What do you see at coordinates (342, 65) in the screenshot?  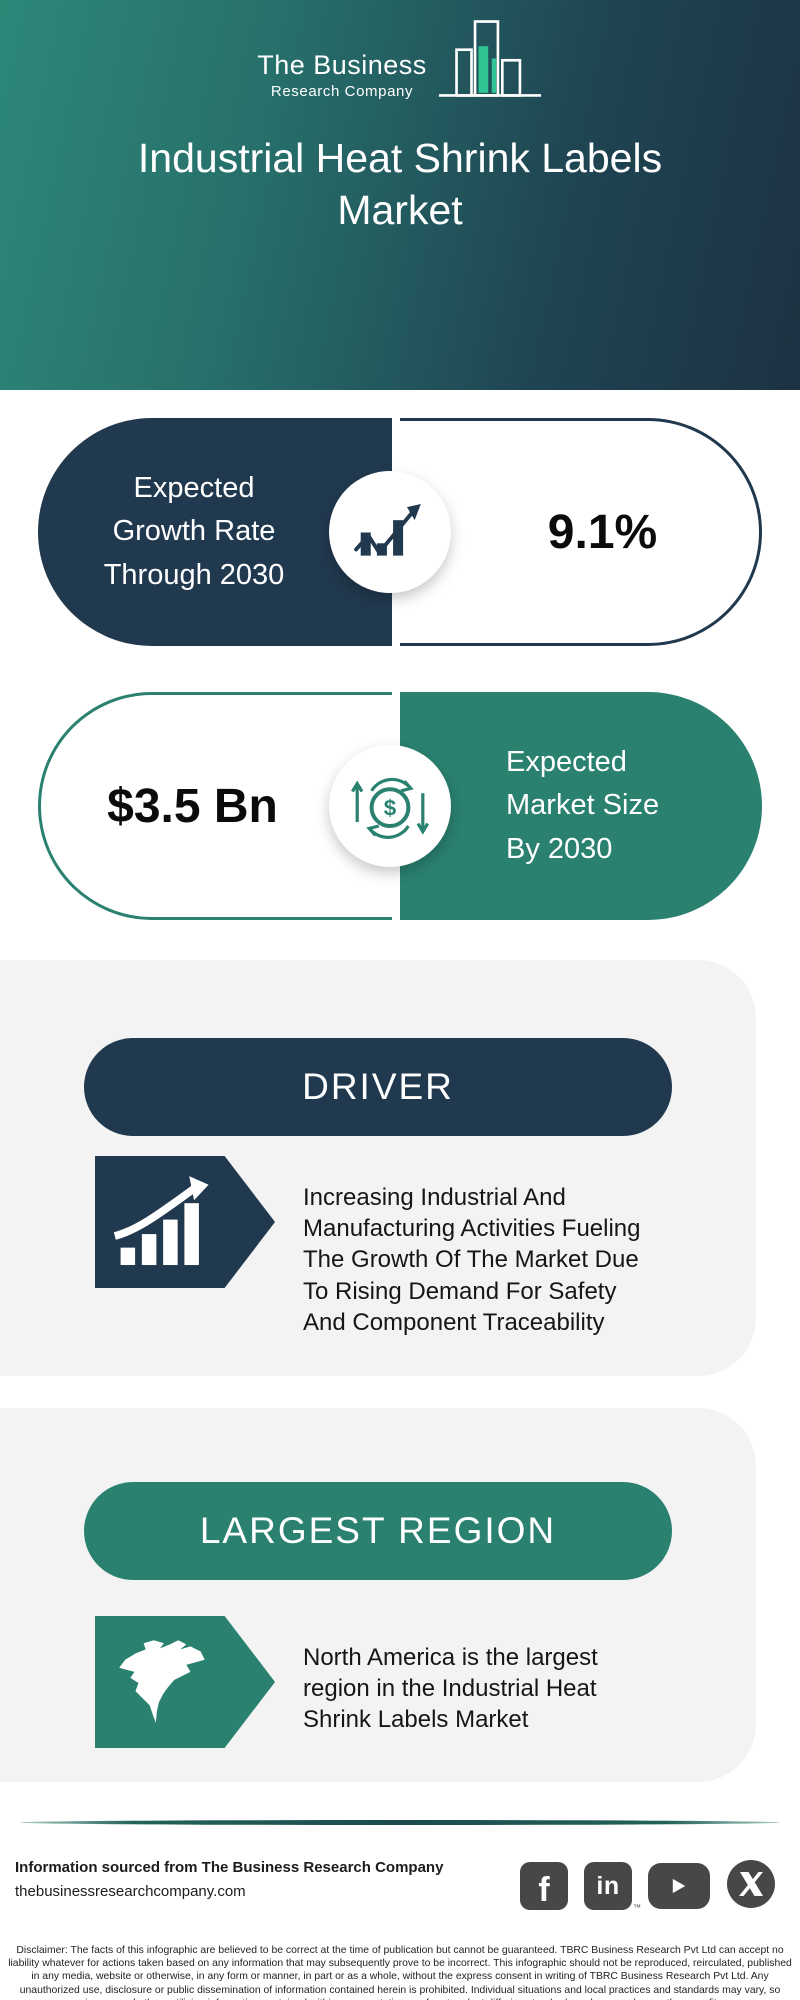 I see `brand-name: The Business` at bounding box center [342, 65].